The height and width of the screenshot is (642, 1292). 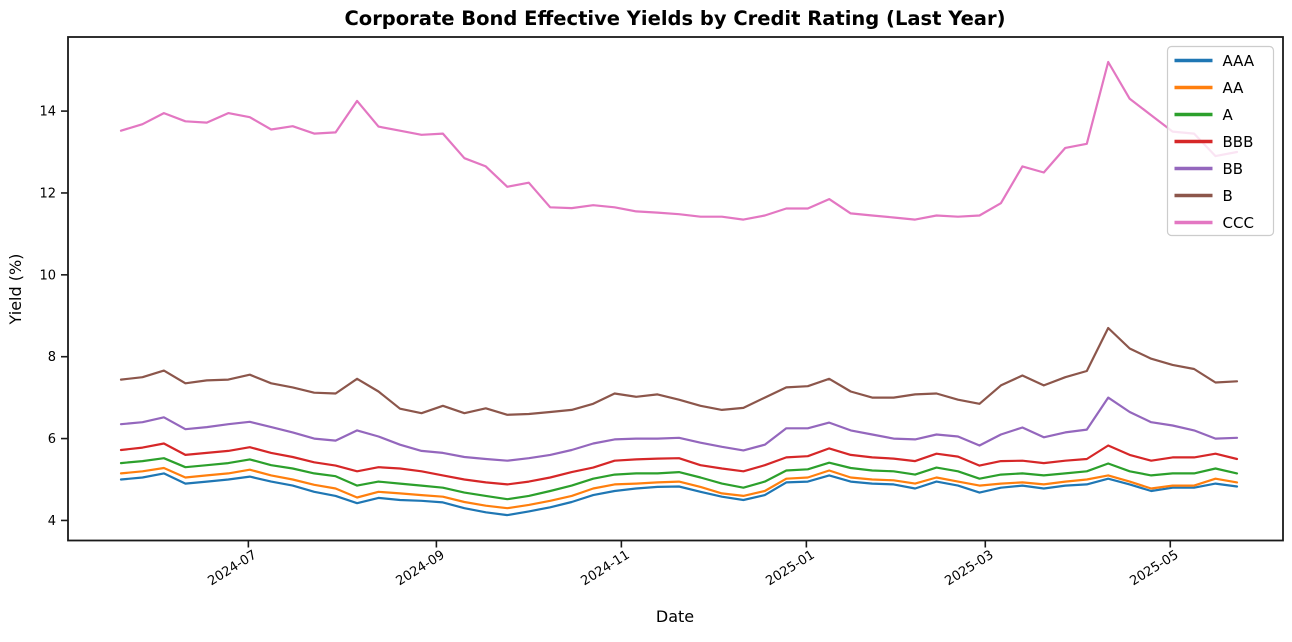 What do you see at coordinates (52, 439) in the screenshot?
I see `y-tick-label: 6` at bounding box center [52, 439].